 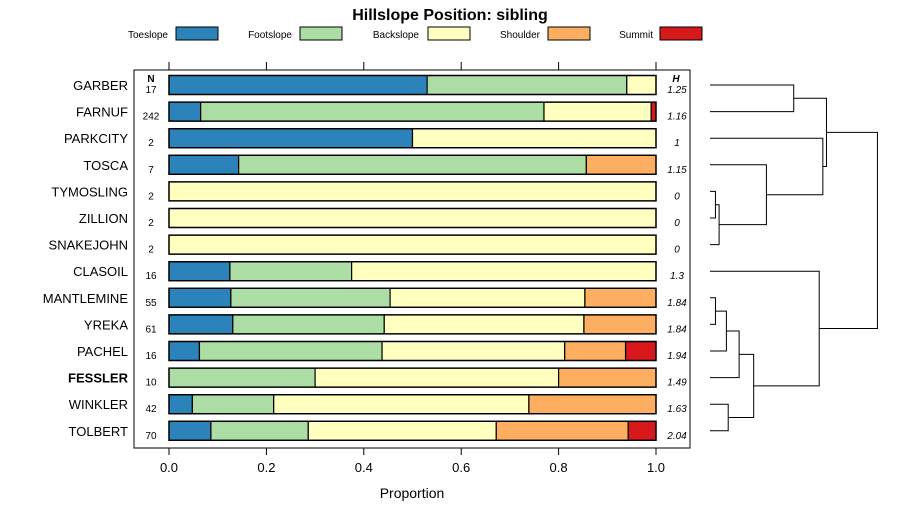 What do you see at coordinates (677, 409) in the screenshot?
I see `h-value: 1.63` at bounding box center [677, 409].